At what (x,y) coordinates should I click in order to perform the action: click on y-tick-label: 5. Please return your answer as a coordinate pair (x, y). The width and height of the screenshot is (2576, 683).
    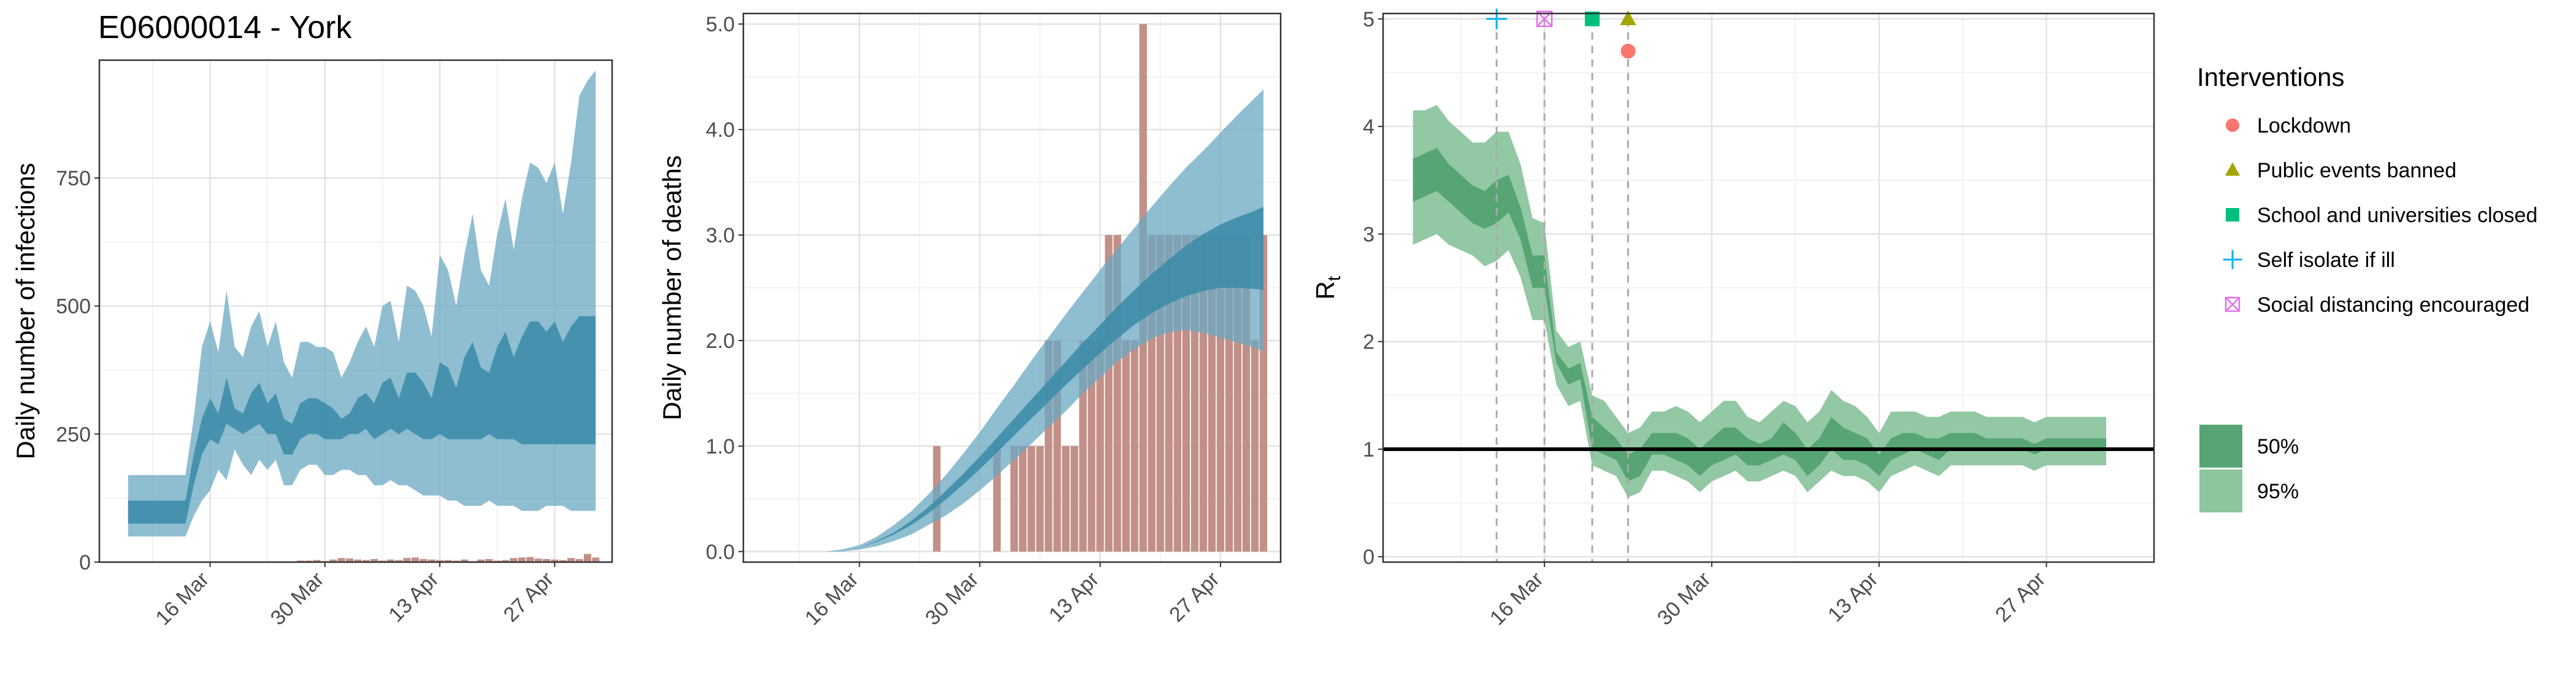
    Looking at the image, I should click on (1368, 19).